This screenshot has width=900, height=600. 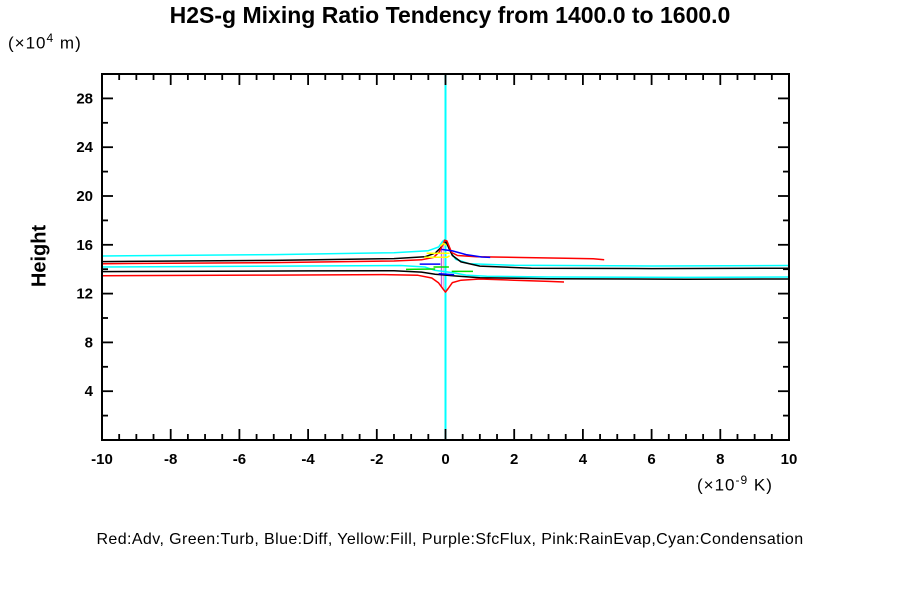 What do you see at coordinates (514, 459) in the screenshot?
I see `x-tick-label: 2` at bounding box center [514, 459].